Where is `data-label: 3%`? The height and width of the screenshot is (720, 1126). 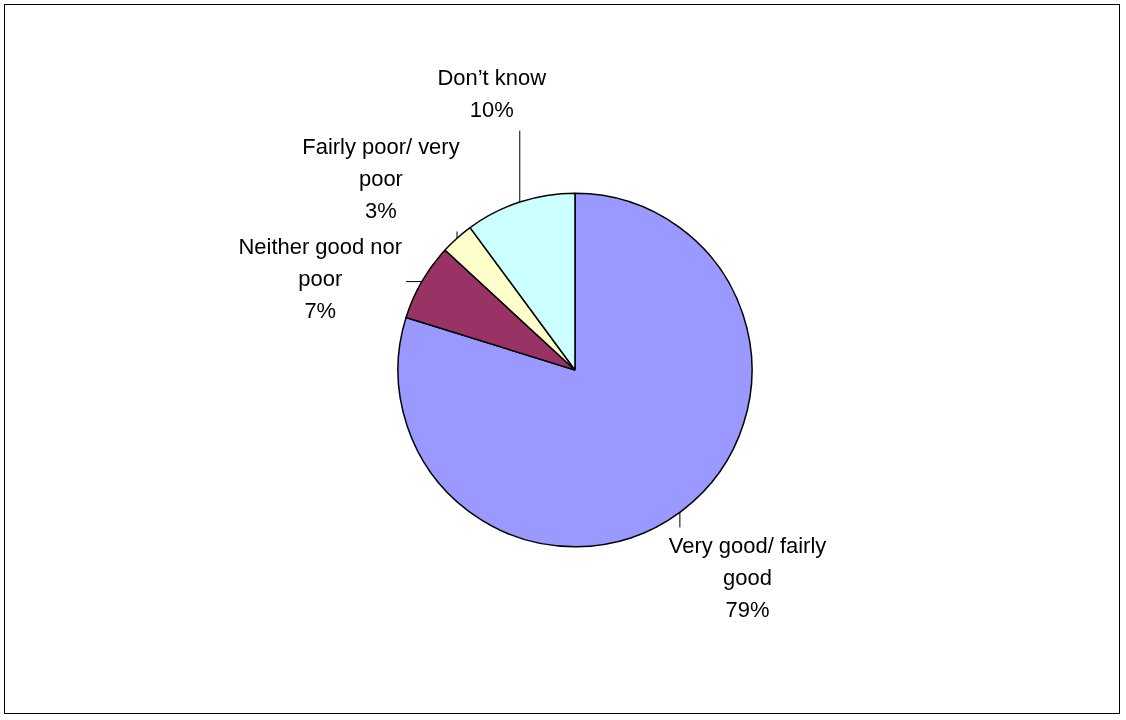
data-label: 3% is located at coordinates (381, 210).